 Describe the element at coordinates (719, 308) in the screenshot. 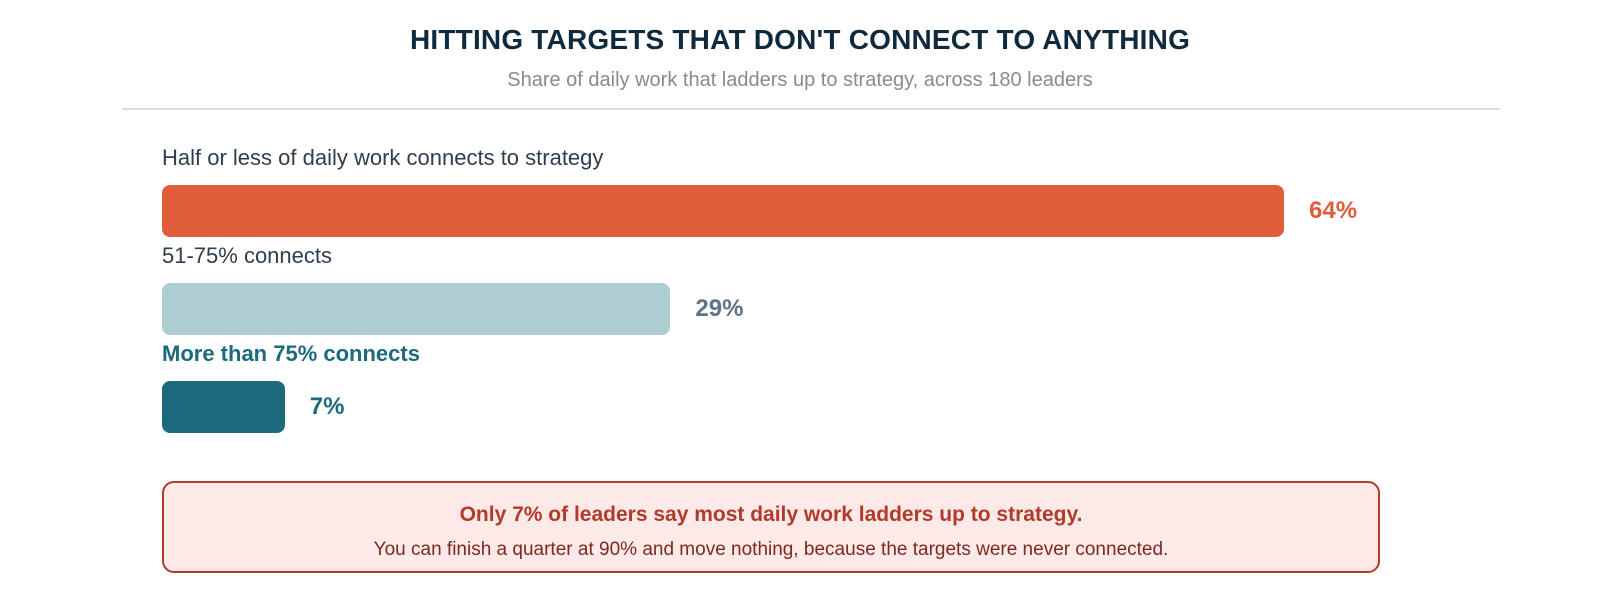

I see `data-label: 29%` at that location.